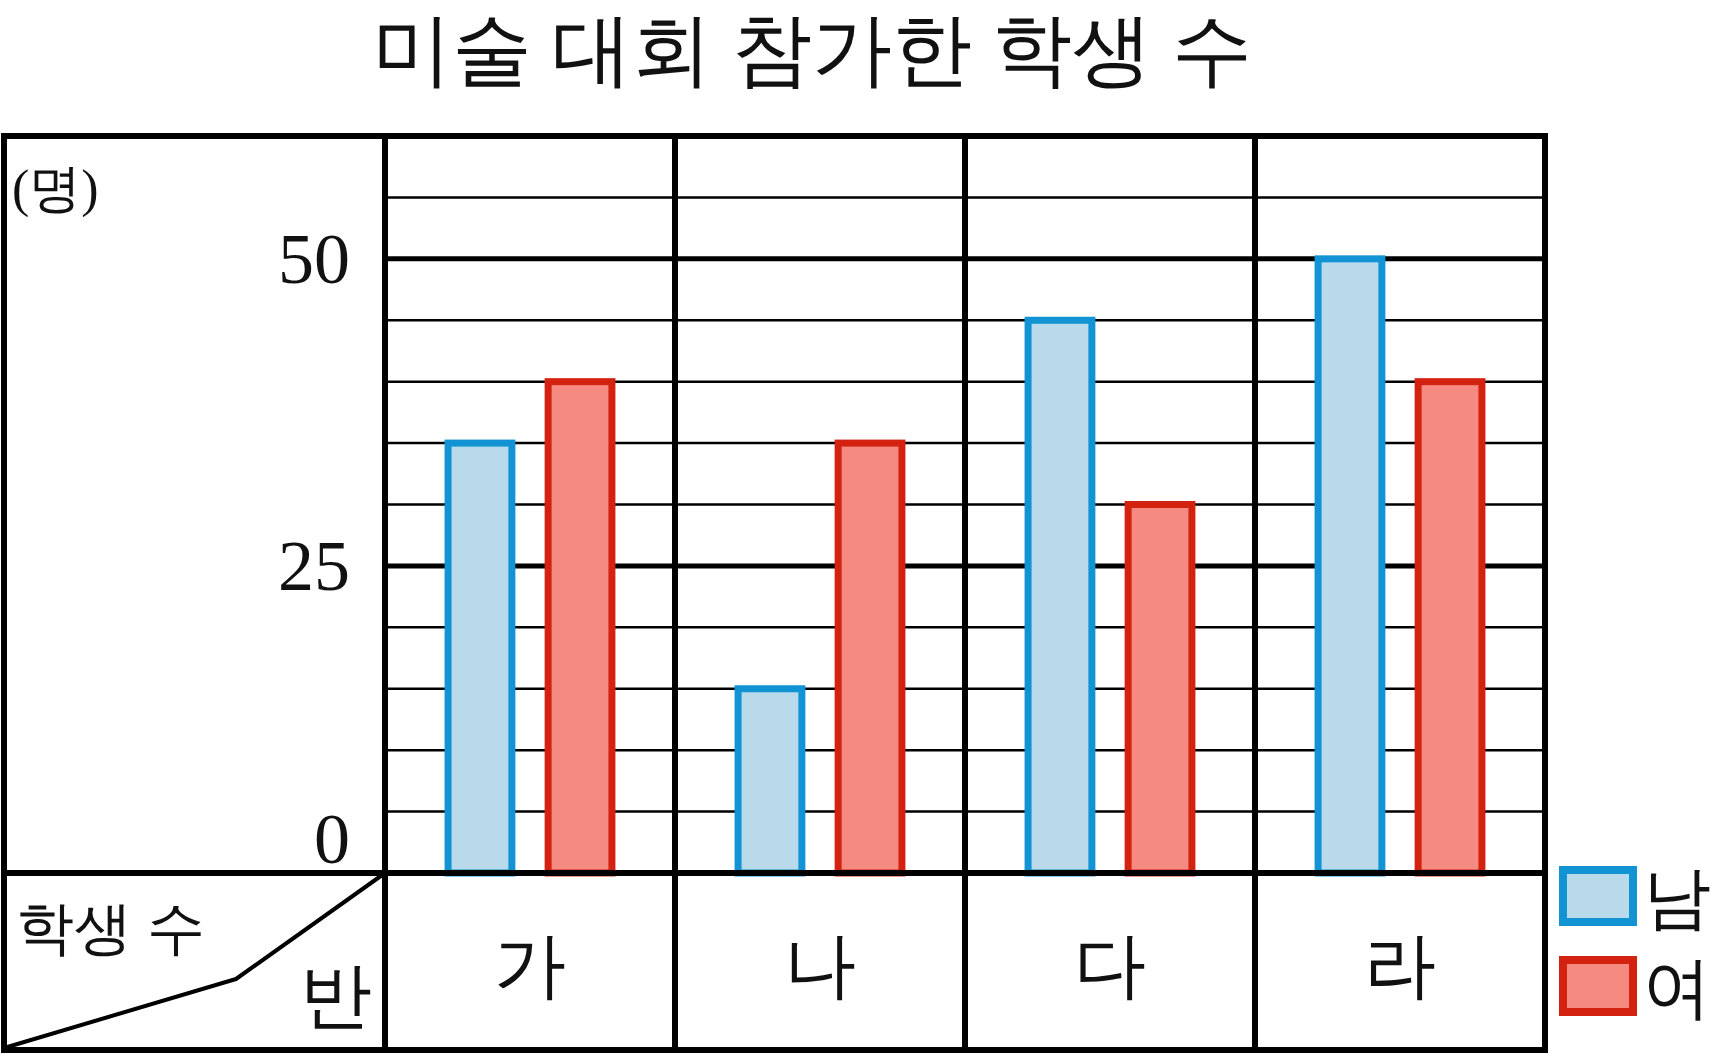  What do you see at coordinates (55, 188) in the screenshot?
I see `ylabel: (명)` at bounding box center [55, 188].